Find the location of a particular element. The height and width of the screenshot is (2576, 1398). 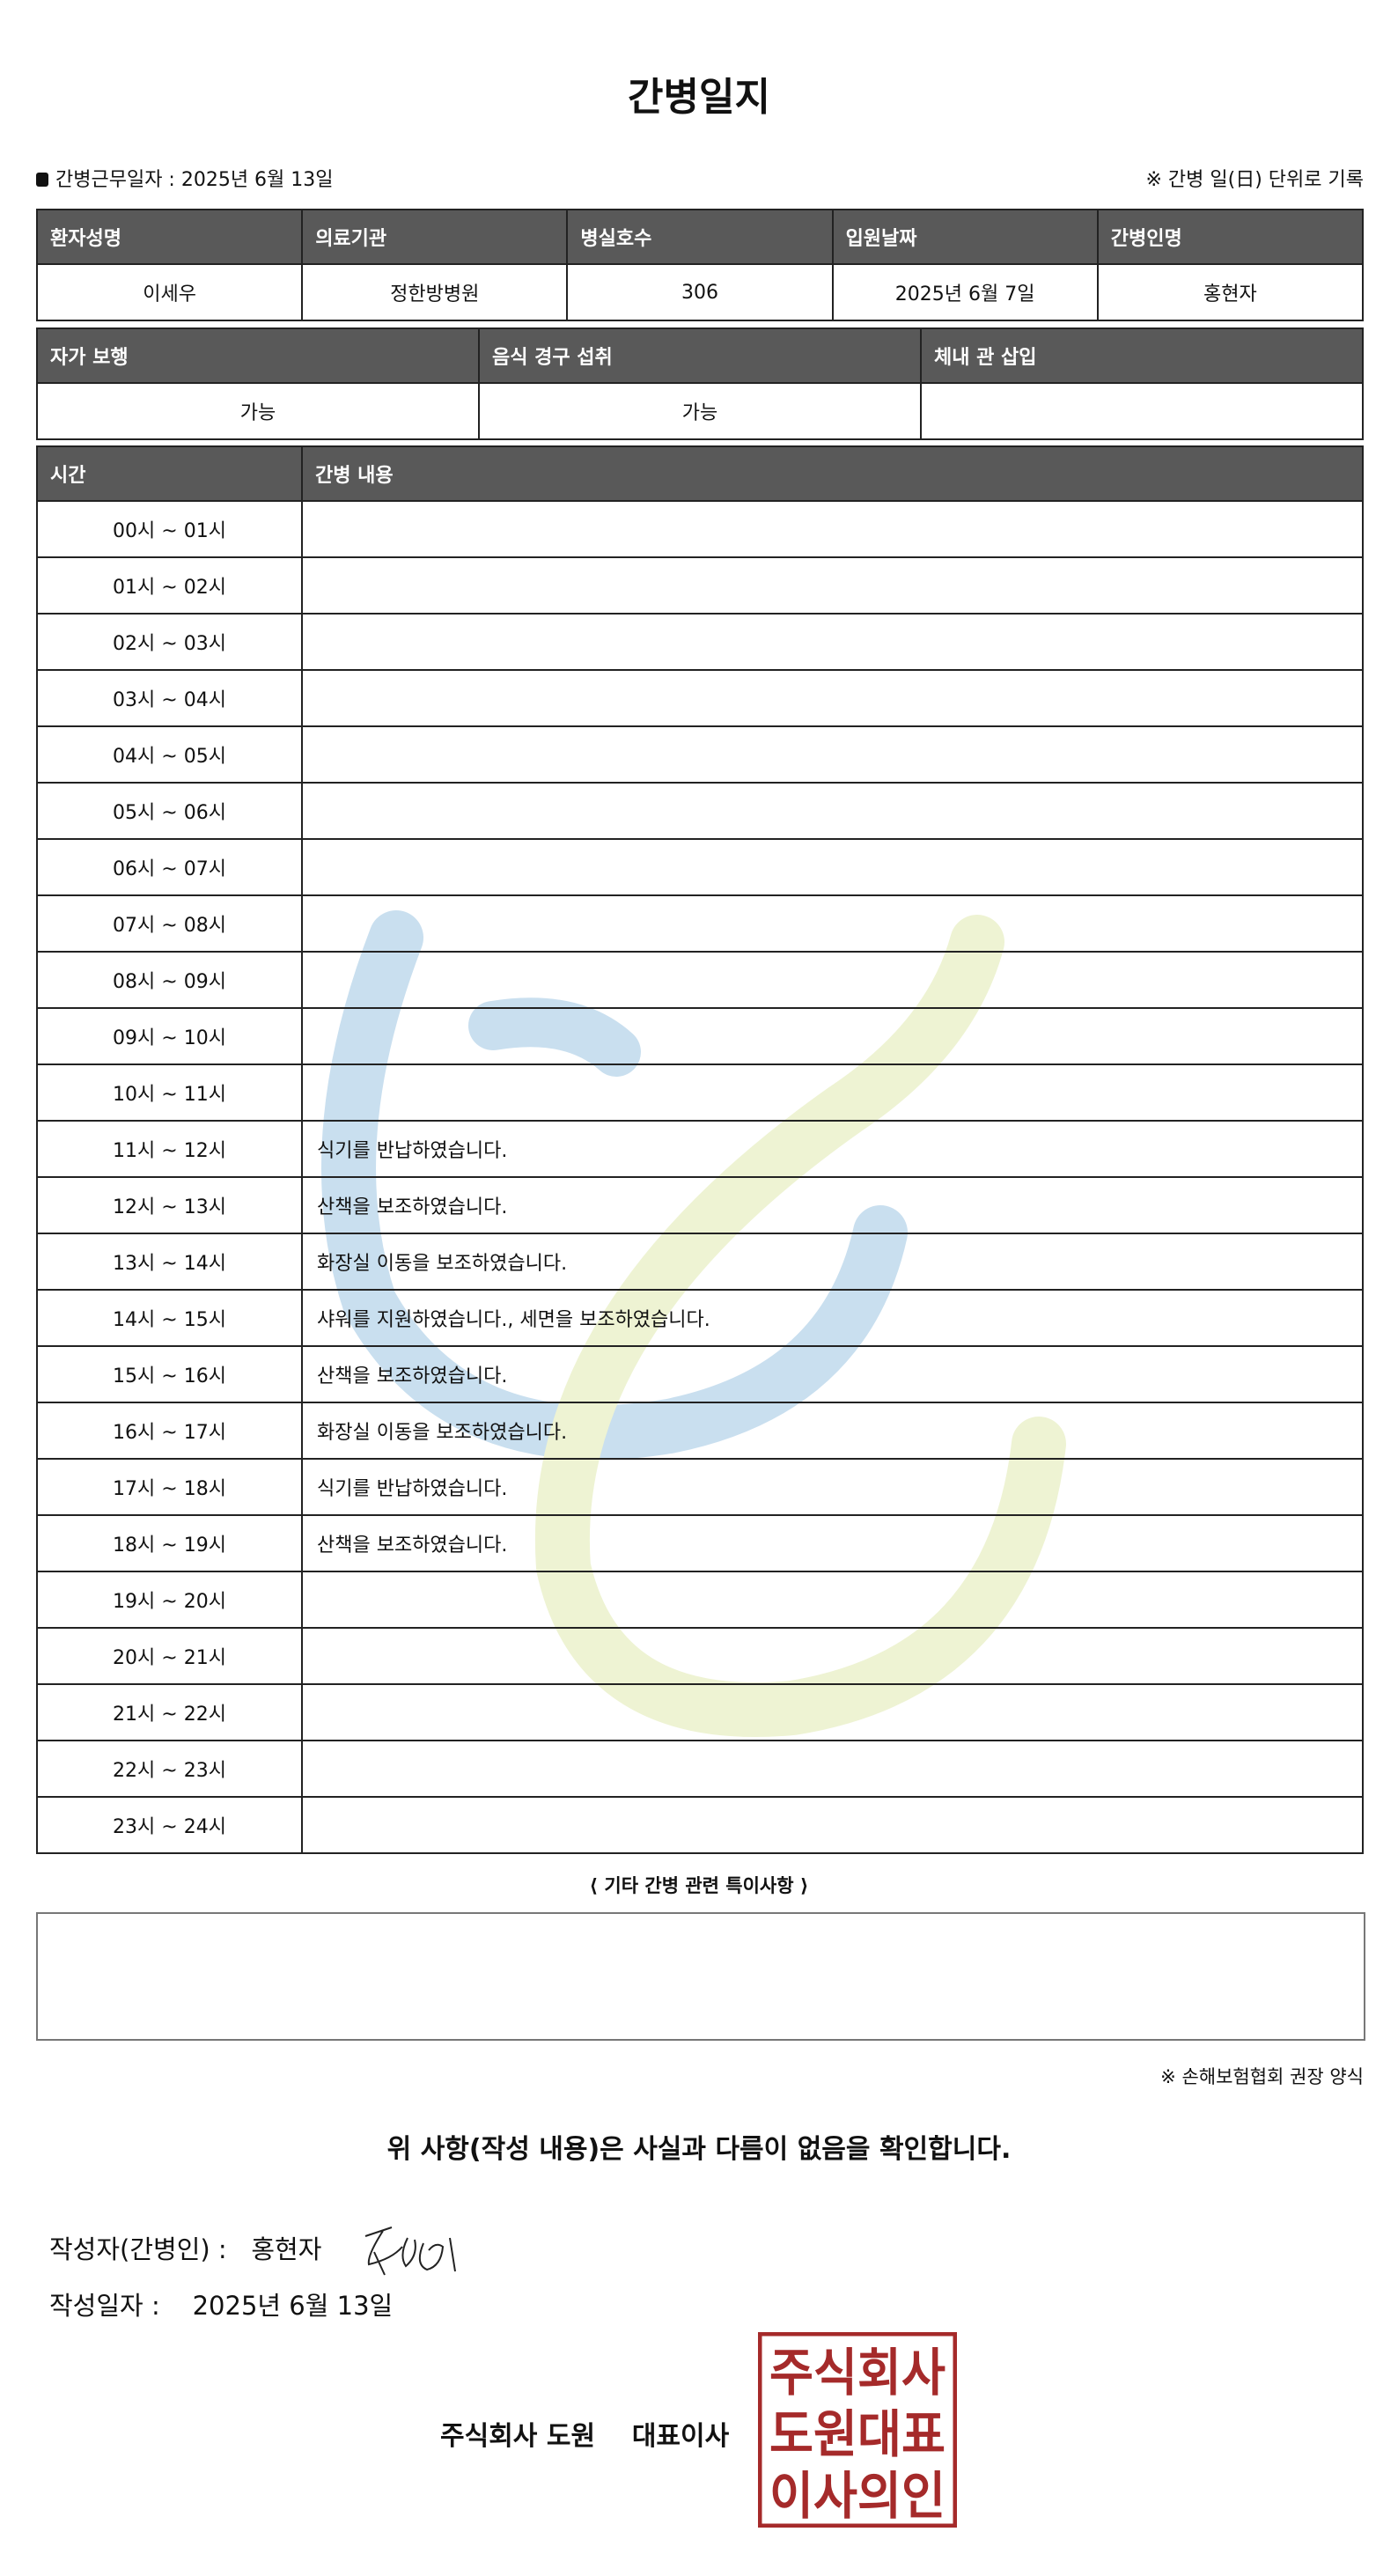

log-time: 14시 ~ 15시 is located at coordinates (169, 1318).